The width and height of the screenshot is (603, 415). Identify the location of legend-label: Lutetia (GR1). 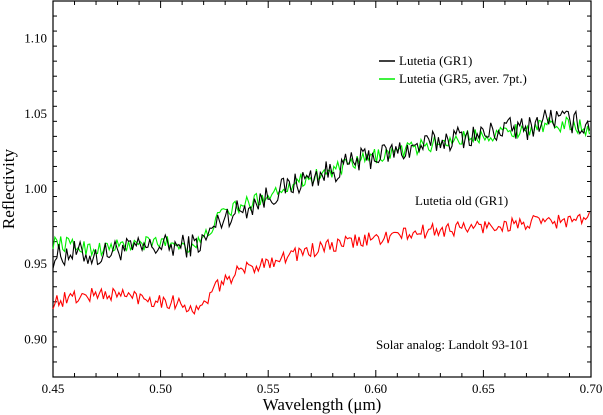
(435, 60).